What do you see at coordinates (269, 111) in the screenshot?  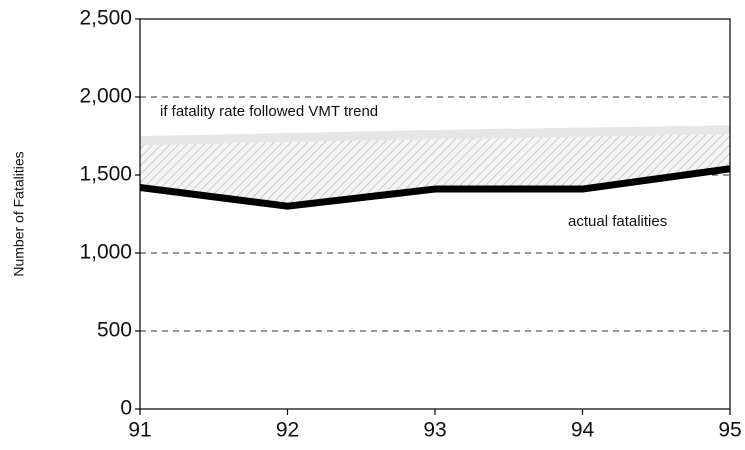 I see `series-annotation: if fatality rate followed VMT trend` at bounding box center [269, 111].